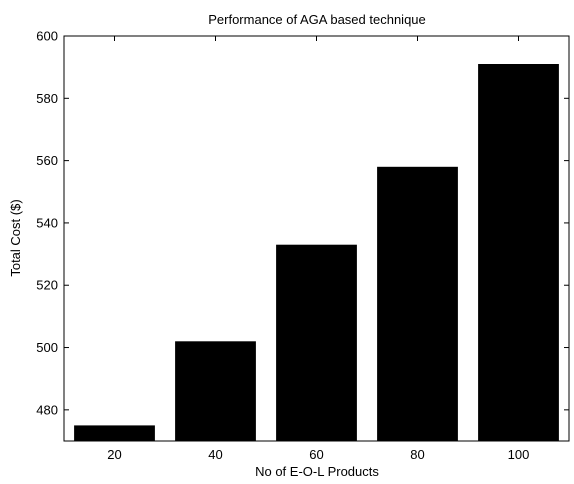 This screenshot has width=574, height=484. I want to click on x-tick-label-60: 60, so click(316, 454).